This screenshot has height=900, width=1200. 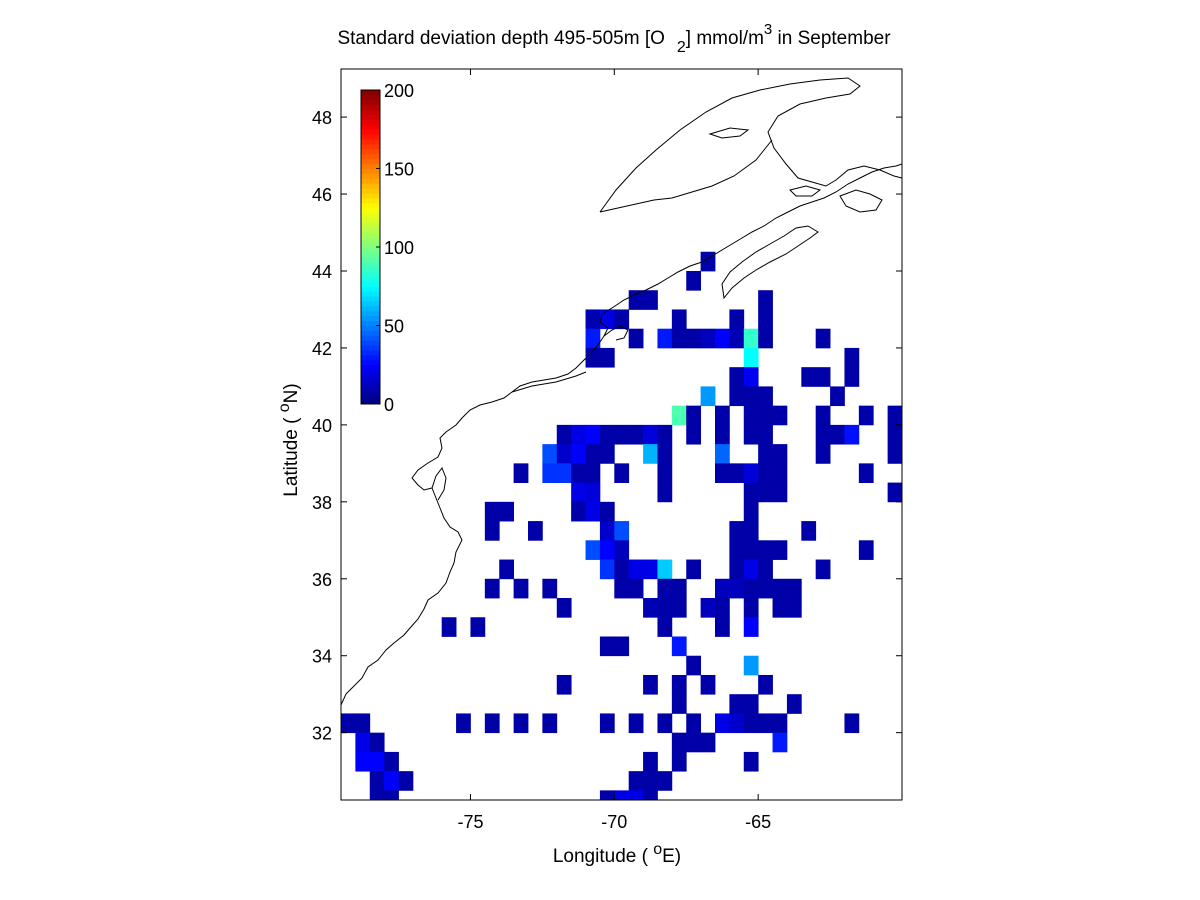 What do you see at coordinates (399, 170) in the screenshot?
I see `colorbar-tick-label: 150` at bounding box center [399, 170].